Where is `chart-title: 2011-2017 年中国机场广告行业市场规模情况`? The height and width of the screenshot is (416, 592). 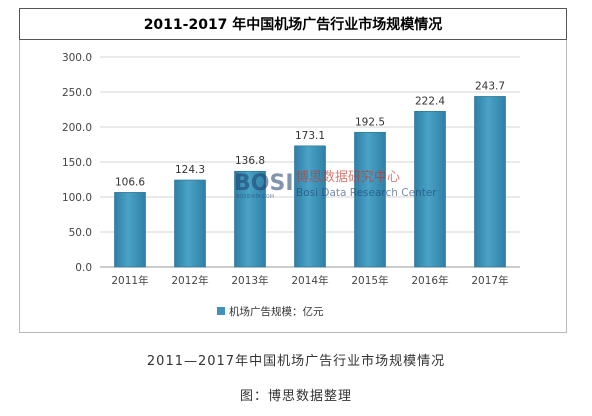 chart-title: 2011-2017 年中国机场广告行业市场规模情况 is located at coordinates (293, 25).